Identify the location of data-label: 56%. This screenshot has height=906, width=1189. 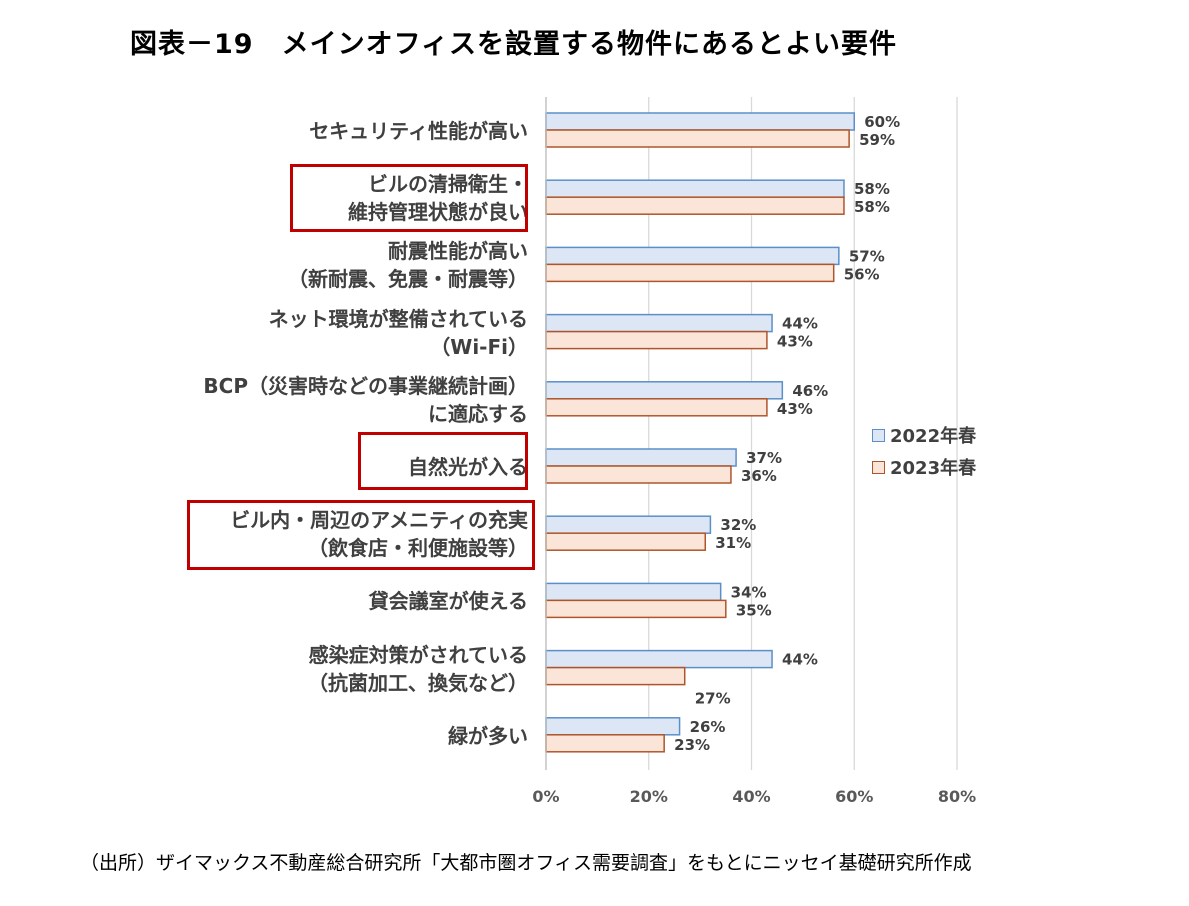
(862, 274).